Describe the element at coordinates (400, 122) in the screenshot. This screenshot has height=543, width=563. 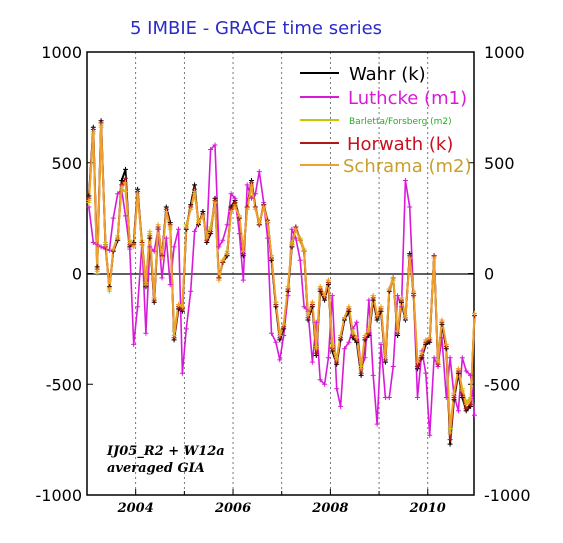
I see `legend-label-barletta: Barletta/Forsberg (m2)` at that location.